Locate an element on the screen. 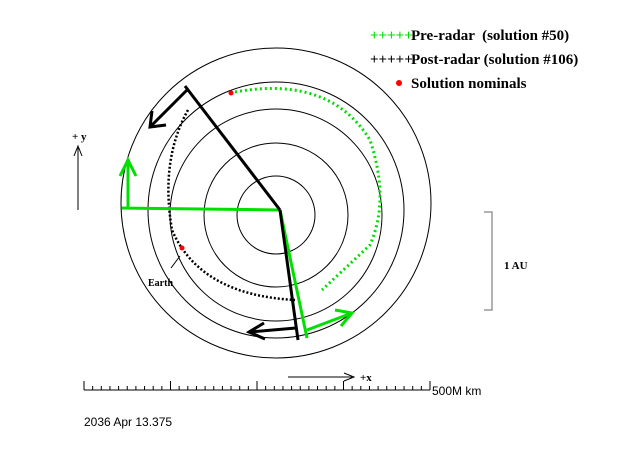 This screenshot has height=456, width=642. pre-radar-track is located at coordinates (308, 189).